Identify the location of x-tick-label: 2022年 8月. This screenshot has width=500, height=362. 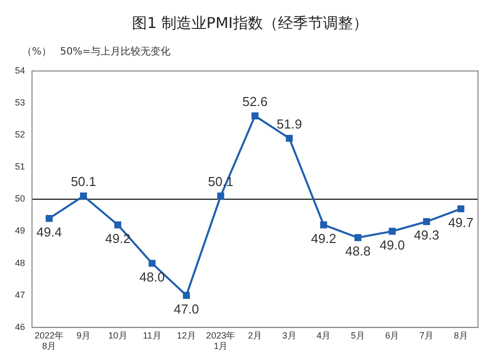
(49, 341).